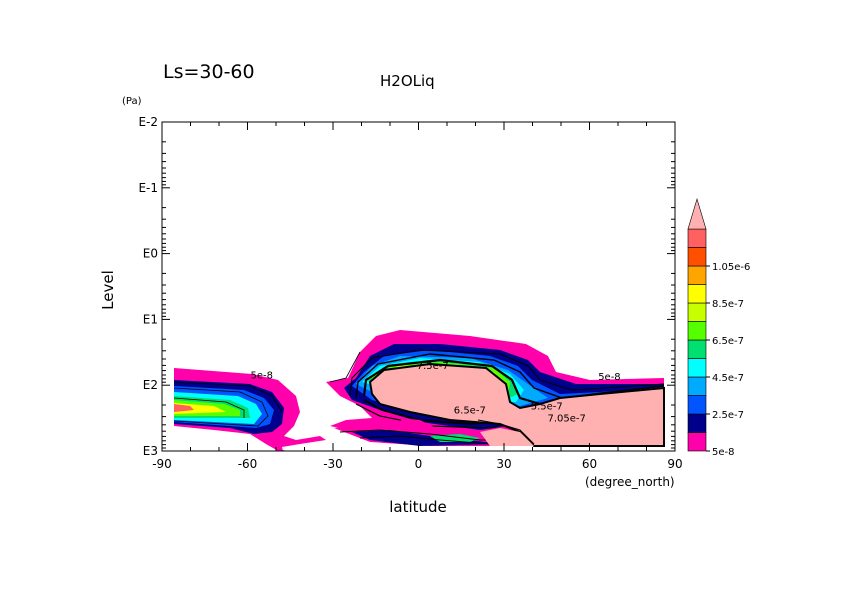  Describe the element at coordinates (148, 188) in the screenshot. I see `y-tick-label: E-1` at that location.